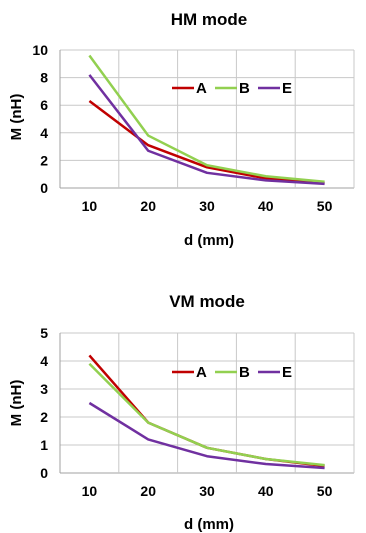  I want to click on y-tick-label: 10, so click(40, 50).